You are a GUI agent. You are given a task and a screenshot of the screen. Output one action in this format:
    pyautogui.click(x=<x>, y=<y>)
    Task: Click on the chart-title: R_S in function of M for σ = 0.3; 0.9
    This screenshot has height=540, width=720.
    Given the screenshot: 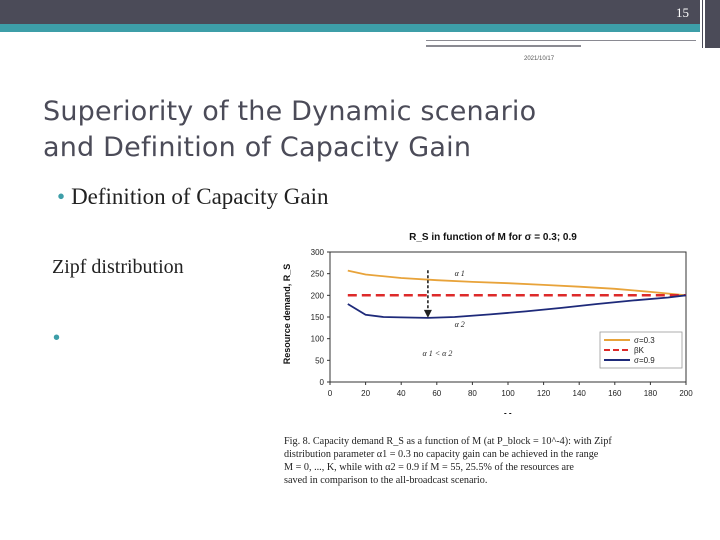 What is the action you would take?
    pyautogui.click(x=493, y=237)
    